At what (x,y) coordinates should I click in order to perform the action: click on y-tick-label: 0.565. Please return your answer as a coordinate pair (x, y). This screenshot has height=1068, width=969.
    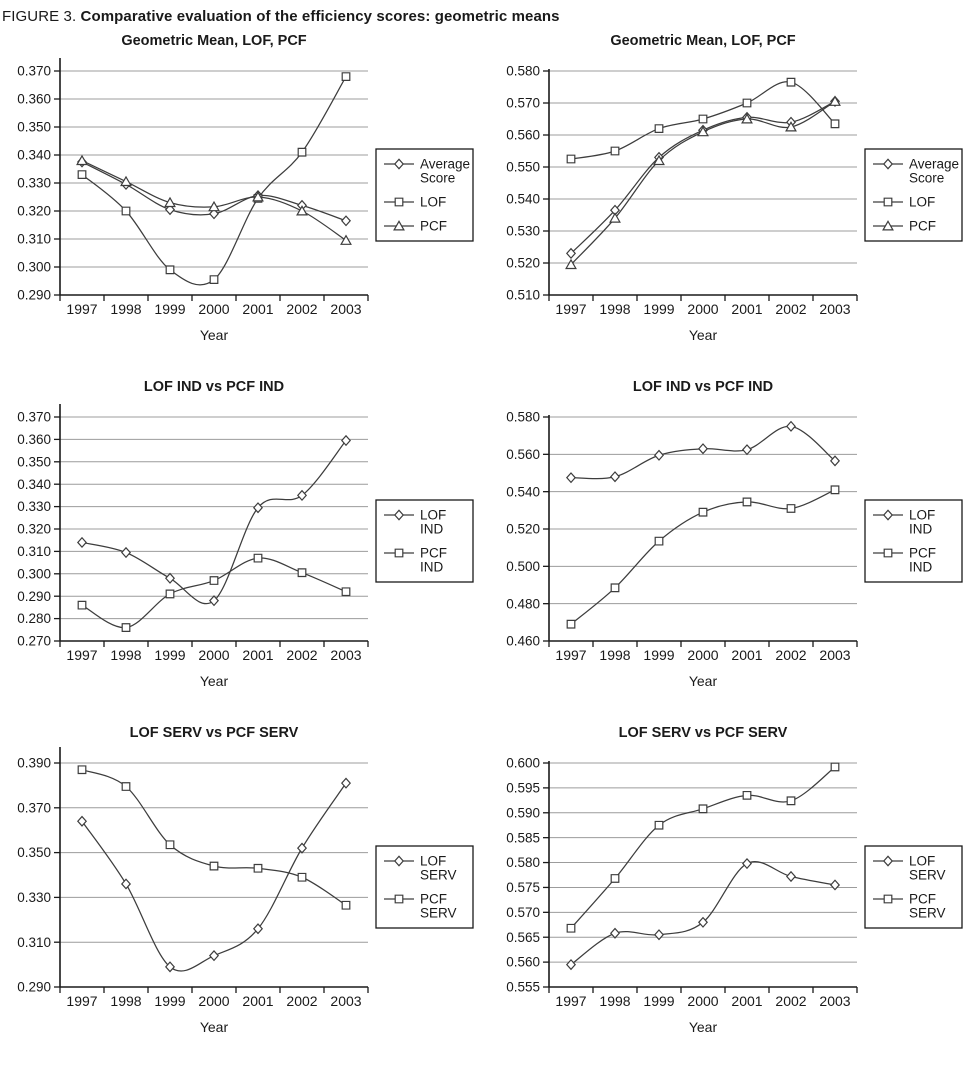
    Looking at the image, I should click on (523, 937).